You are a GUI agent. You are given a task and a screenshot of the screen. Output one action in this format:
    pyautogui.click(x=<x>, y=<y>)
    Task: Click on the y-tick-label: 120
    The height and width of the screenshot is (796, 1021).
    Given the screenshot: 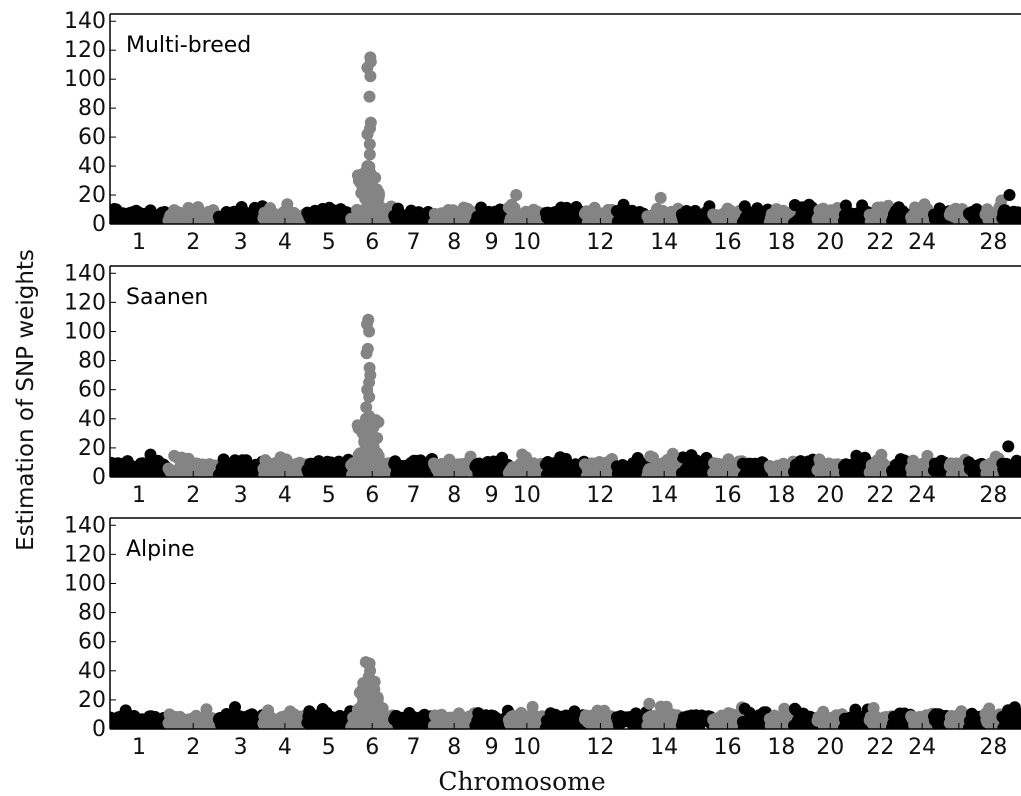 What is the action you would take?
    pyautogui.click(x=85, y=50)
    